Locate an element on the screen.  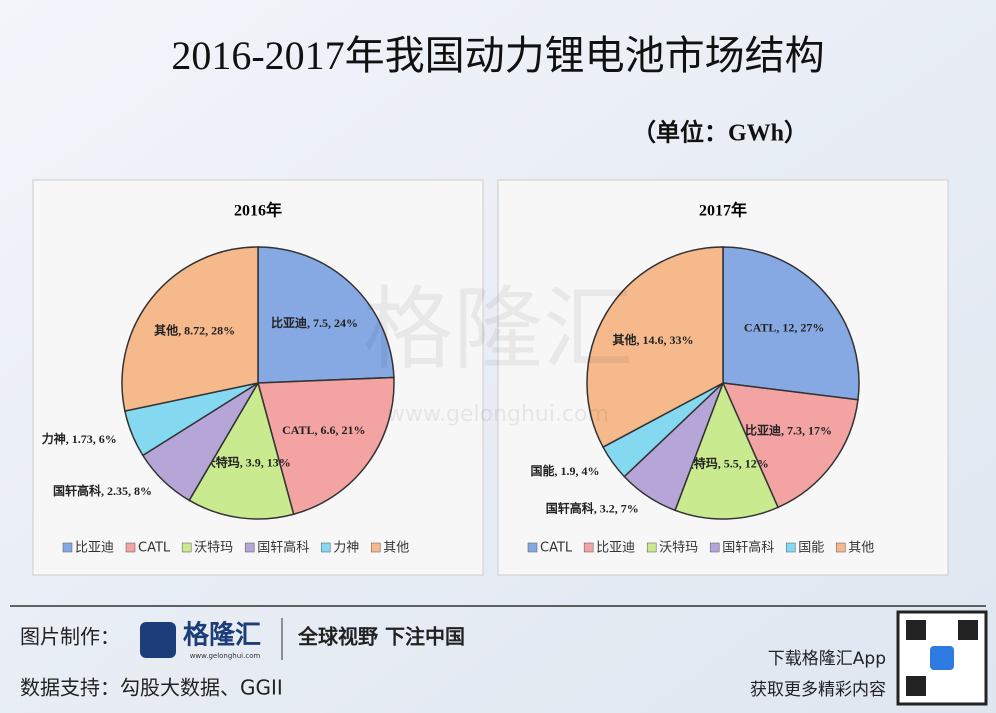
data-label: 国轩高科, 2.35, 8% is located at coordinates (102, 490).